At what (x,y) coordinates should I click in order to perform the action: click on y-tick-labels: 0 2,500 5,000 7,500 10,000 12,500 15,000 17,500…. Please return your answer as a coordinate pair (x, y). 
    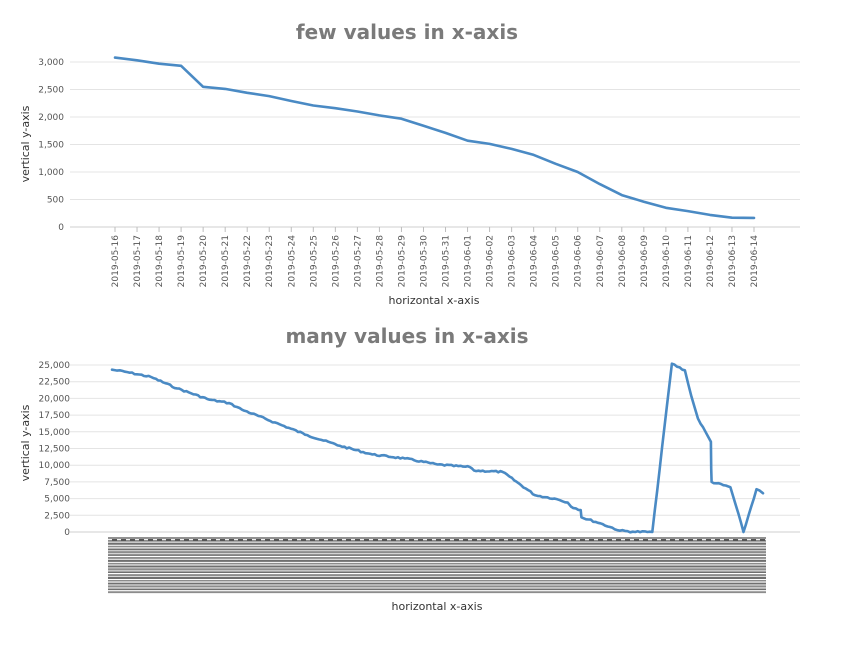
    Looking at the image, I should click on (55, 449).